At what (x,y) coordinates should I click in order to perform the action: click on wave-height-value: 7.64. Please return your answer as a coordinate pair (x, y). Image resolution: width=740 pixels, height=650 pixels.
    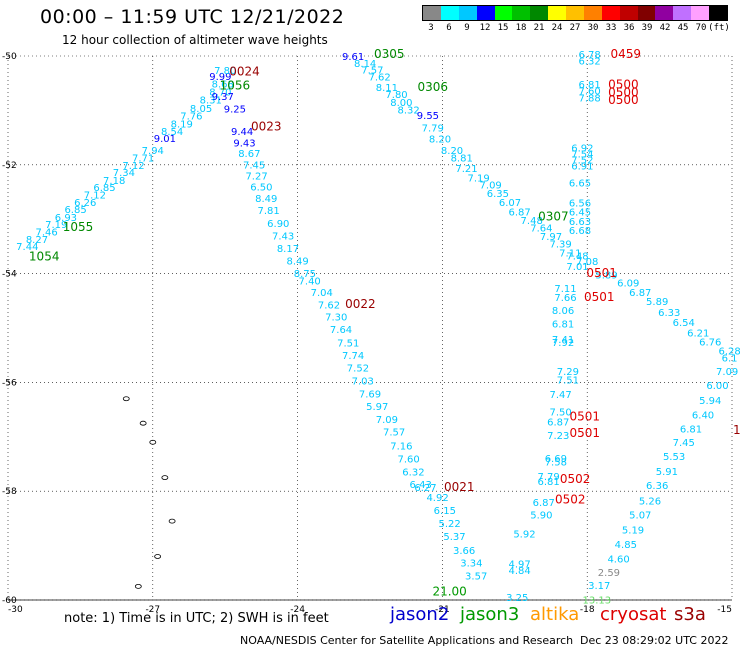
    Looking at the image, I should click on (541, 229).